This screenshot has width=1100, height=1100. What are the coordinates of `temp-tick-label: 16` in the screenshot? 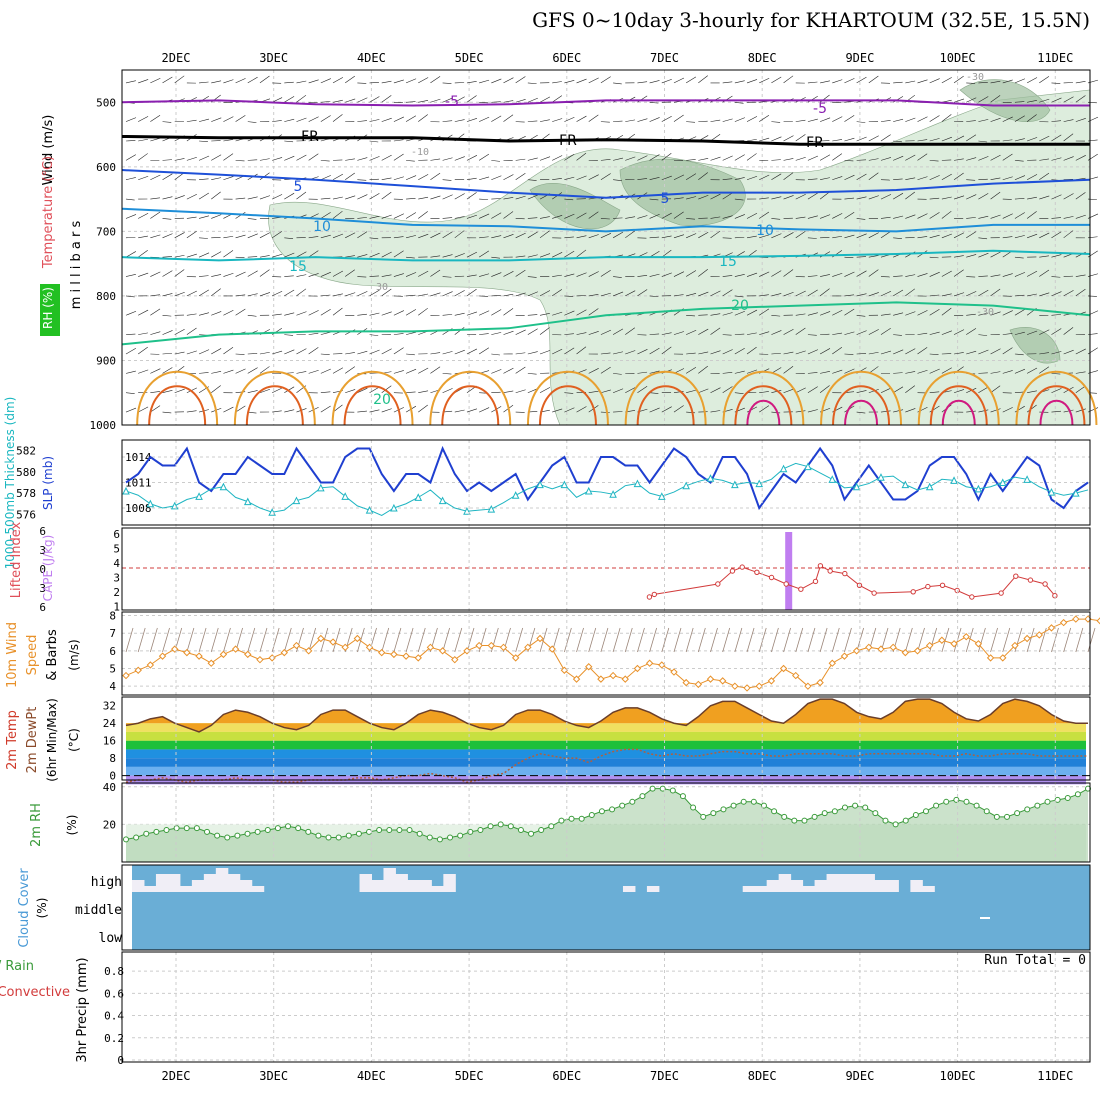 It's located at (109, 741).